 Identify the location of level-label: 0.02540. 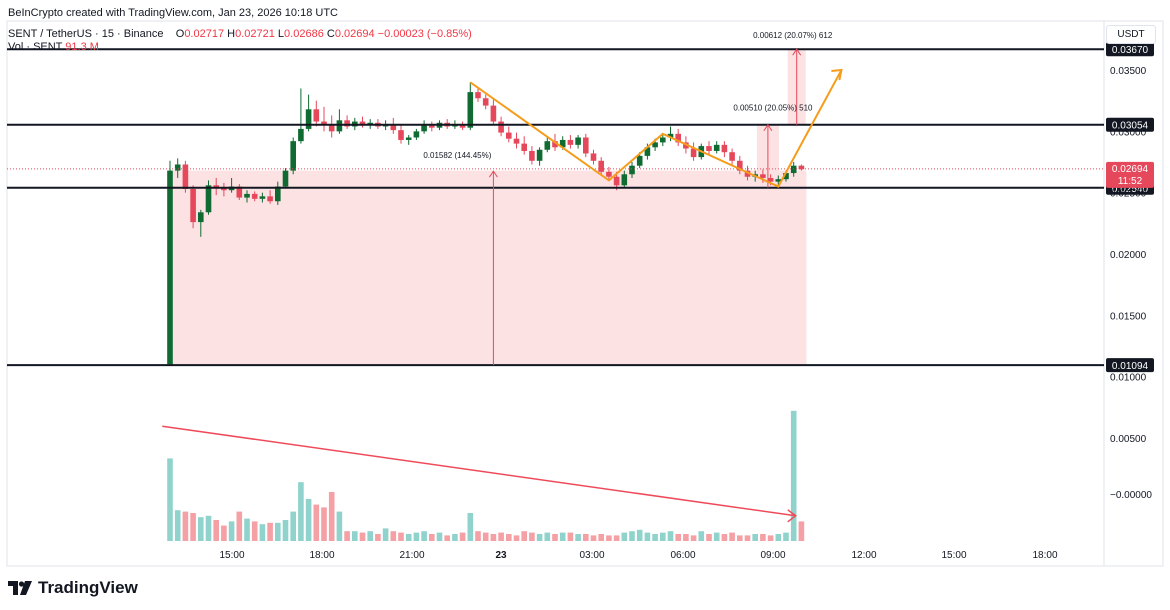
(1130, 189).